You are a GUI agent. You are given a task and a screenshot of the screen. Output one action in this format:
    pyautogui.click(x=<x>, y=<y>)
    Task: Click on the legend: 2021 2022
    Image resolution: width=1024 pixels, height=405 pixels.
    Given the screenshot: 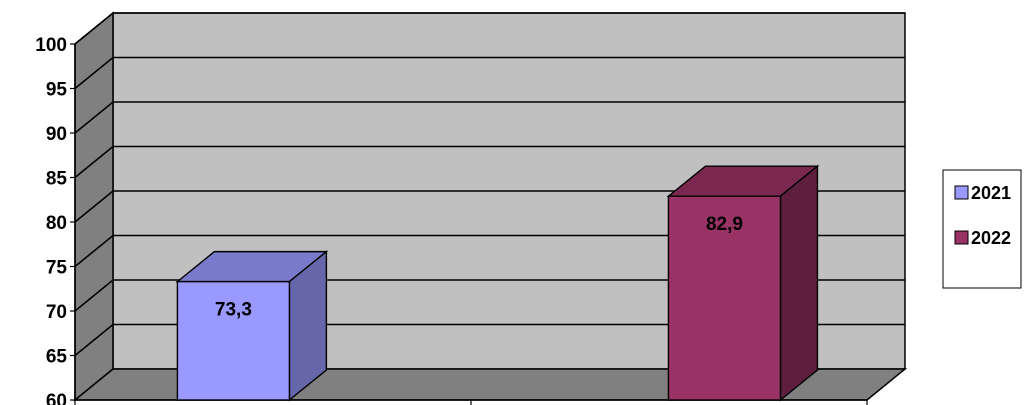 What is the action you would take?
    pyautogui.click(x=982, y=229)
    